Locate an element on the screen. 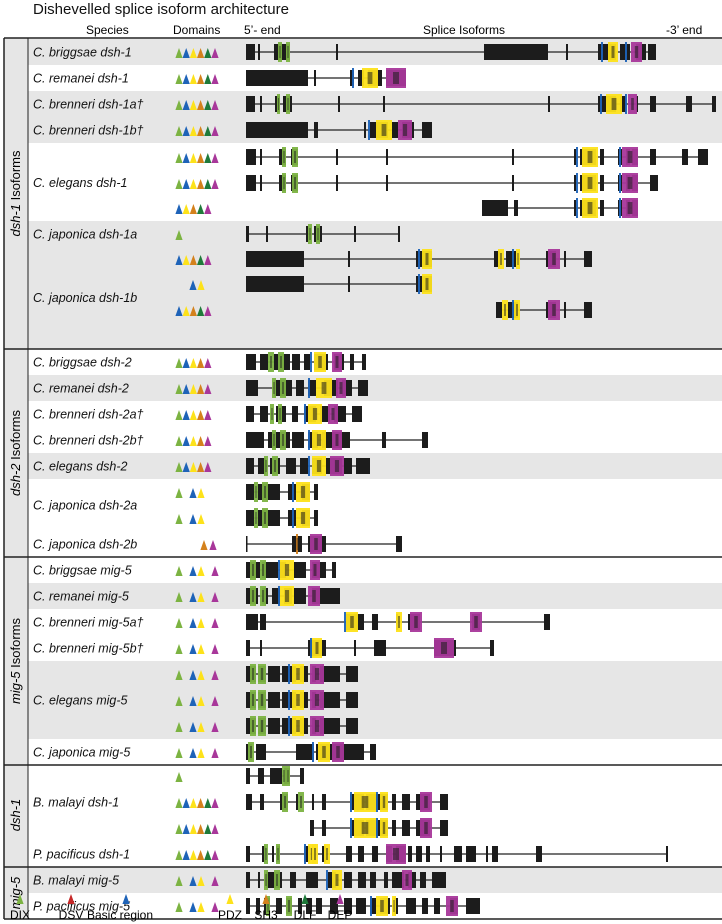  species-label: C. brenneri dsh-2b† is located at coordinates (88, 441).